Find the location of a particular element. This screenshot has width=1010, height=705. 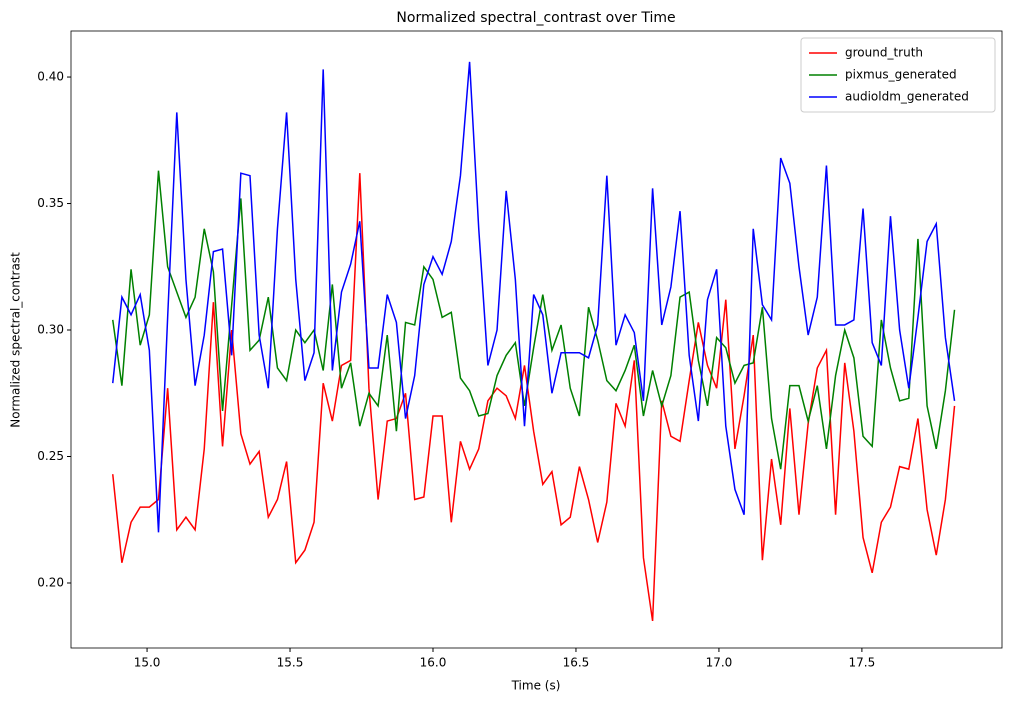

x-tick-label: 16.0 is located at coordinates (433, 663).